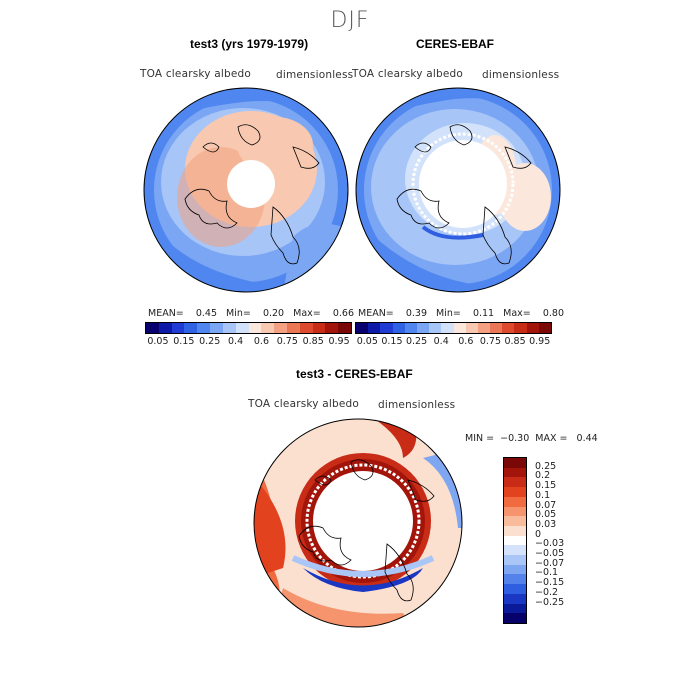  Describe the element at coordinates (458, 190) in the screenshot. I see `panel2-polar-map` at that location.